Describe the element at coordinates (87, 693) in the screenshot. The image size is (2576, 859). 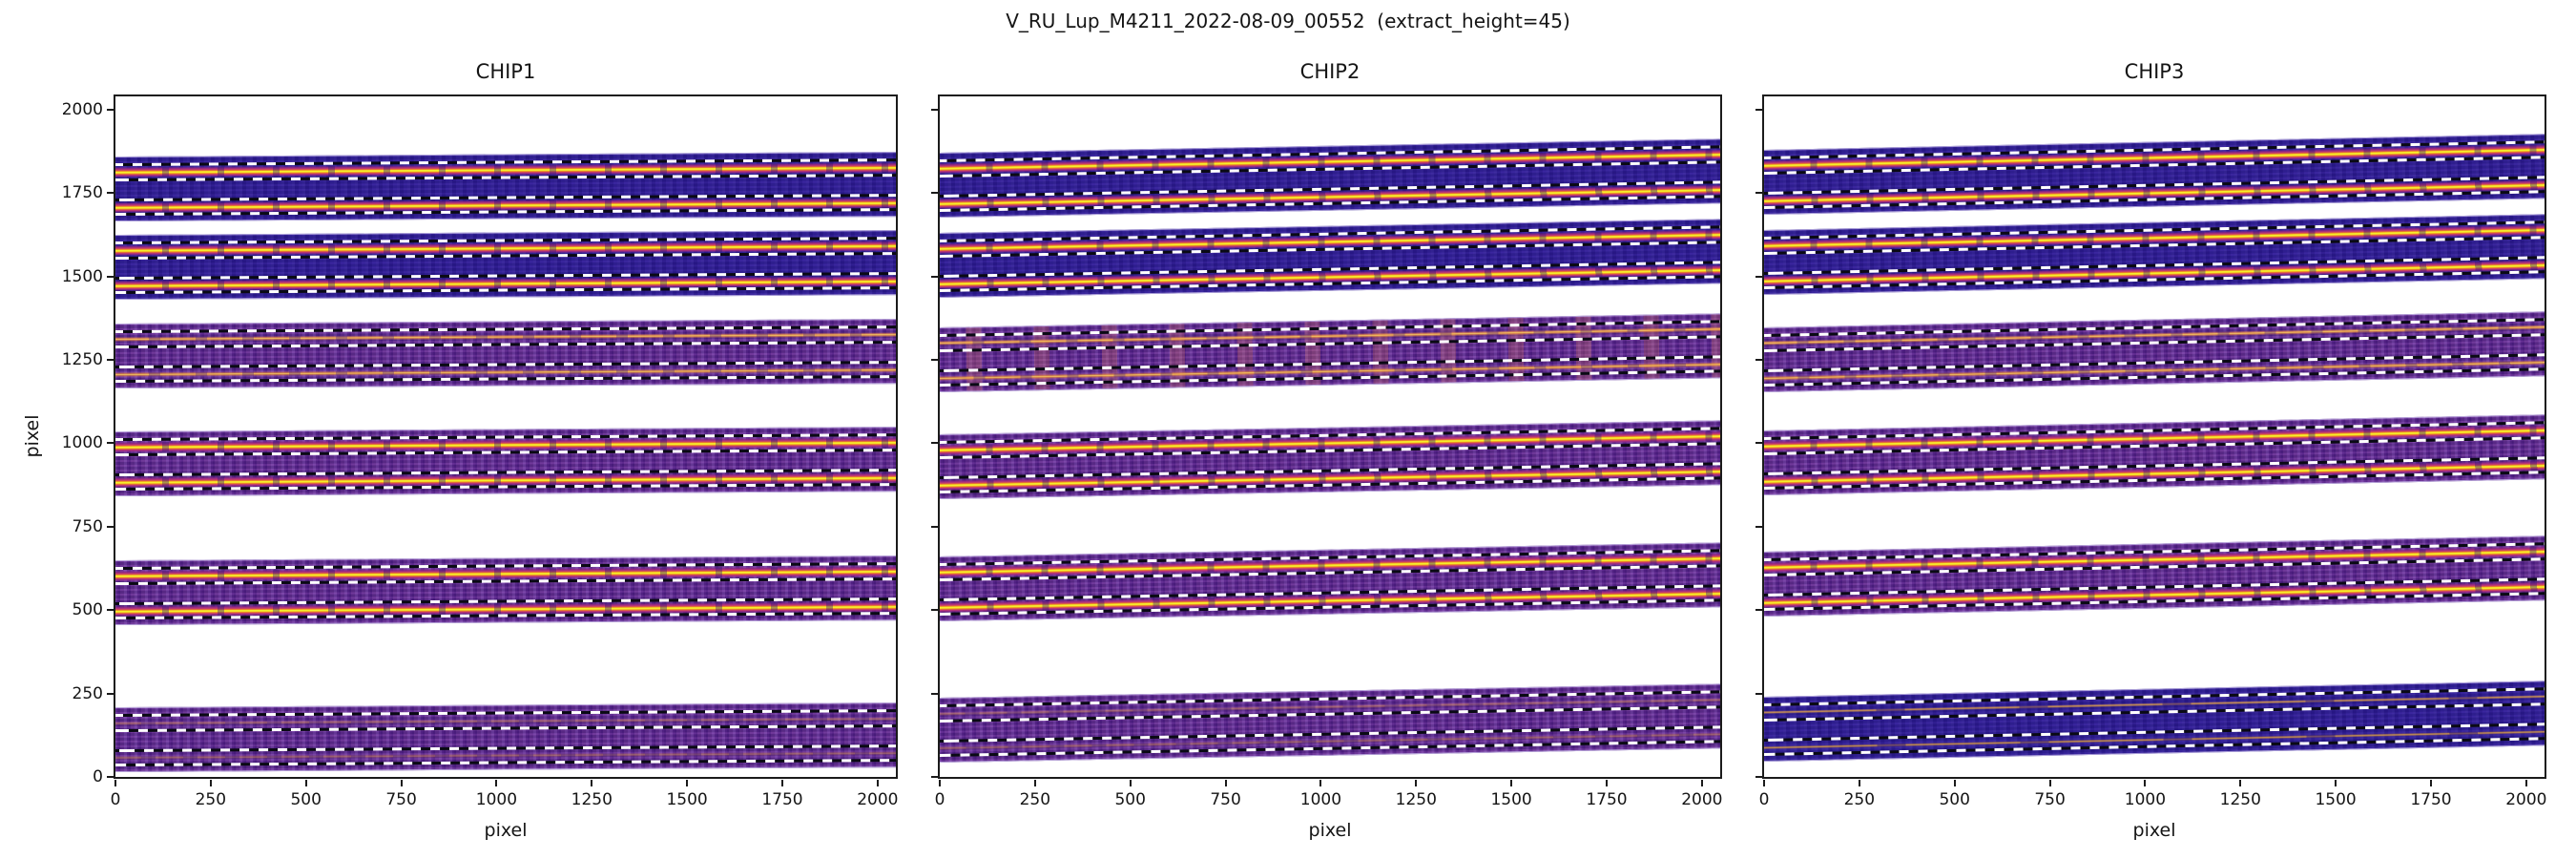
I see `y-tick-label: 250` at that location.